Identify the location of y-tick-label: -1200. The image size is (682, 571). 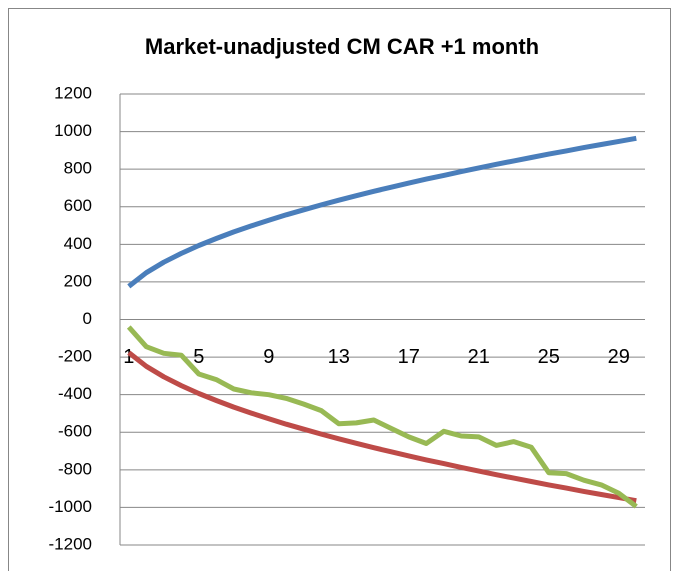
(70, 543).